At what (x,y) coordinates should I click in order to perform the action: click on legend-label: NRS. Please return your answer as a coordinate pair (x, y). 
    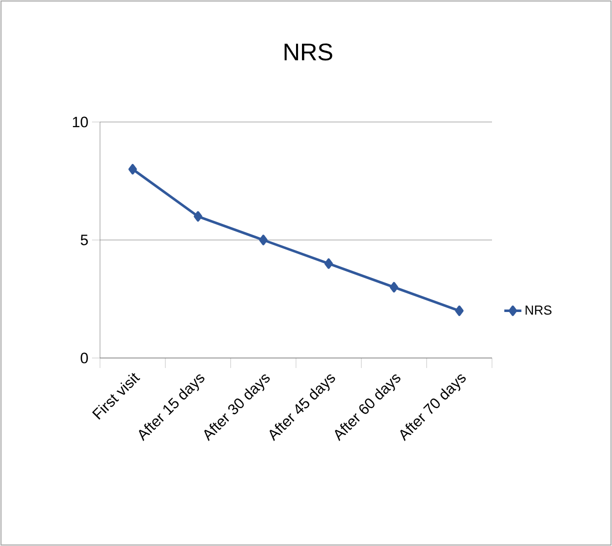
    Looking at the image, I should click on (539, 310).